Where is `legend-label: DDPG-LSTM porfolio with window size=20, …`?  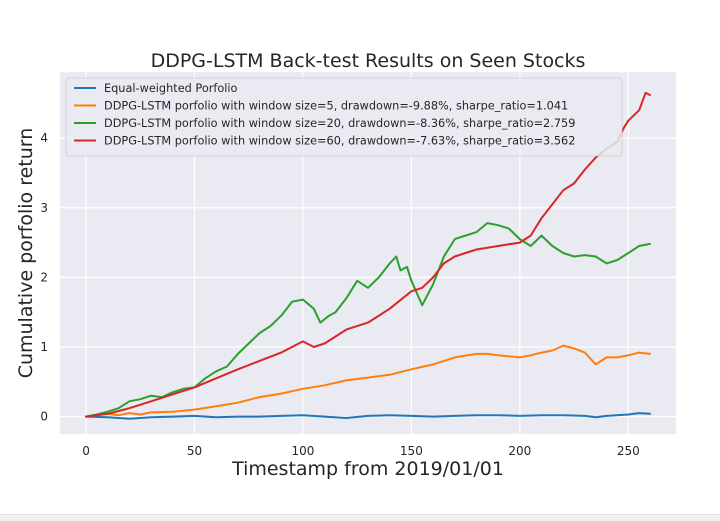
legend-label: DDPG-LSTM porfolio with window size=20, … is located at coordinates (339, 123).